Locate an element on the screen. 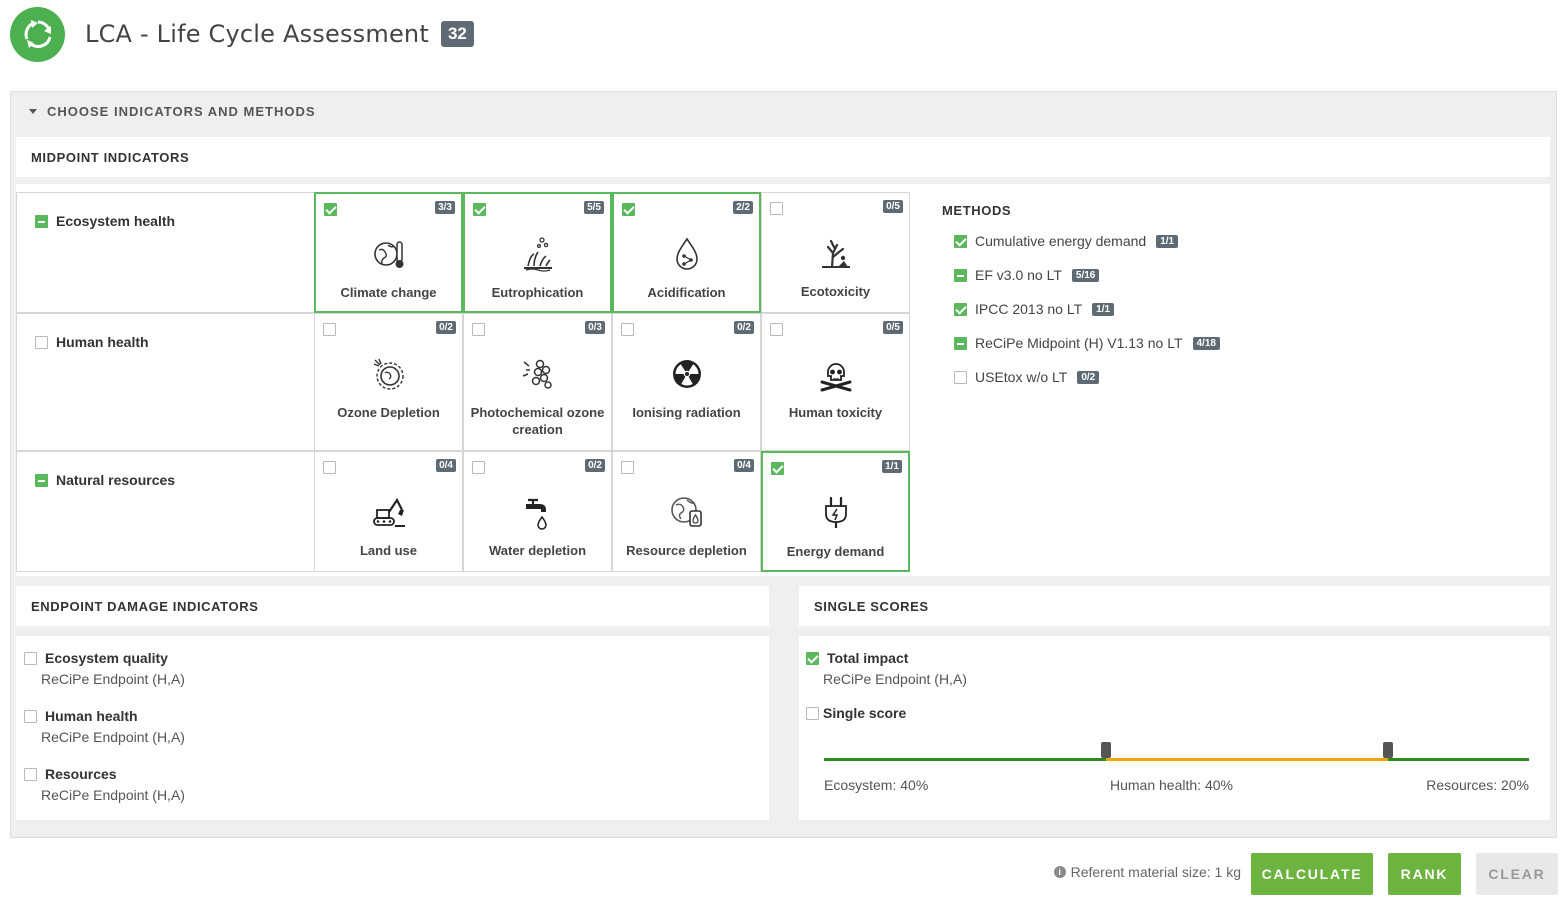 The width and height of the screenshot is (1568, 900). endpoint-title: ENDPOINT DAMAGE INDICATORS is located at coordinates (145, 606).